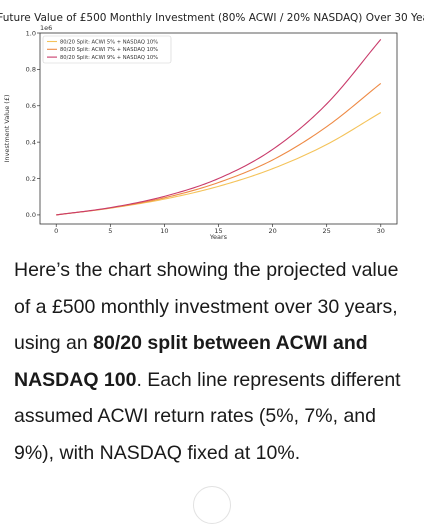 This screenshot has width=424, height=524. Describe the element at coordinates (218, 231) in the screenshot. I see `x-tick-label: 15` at that location.